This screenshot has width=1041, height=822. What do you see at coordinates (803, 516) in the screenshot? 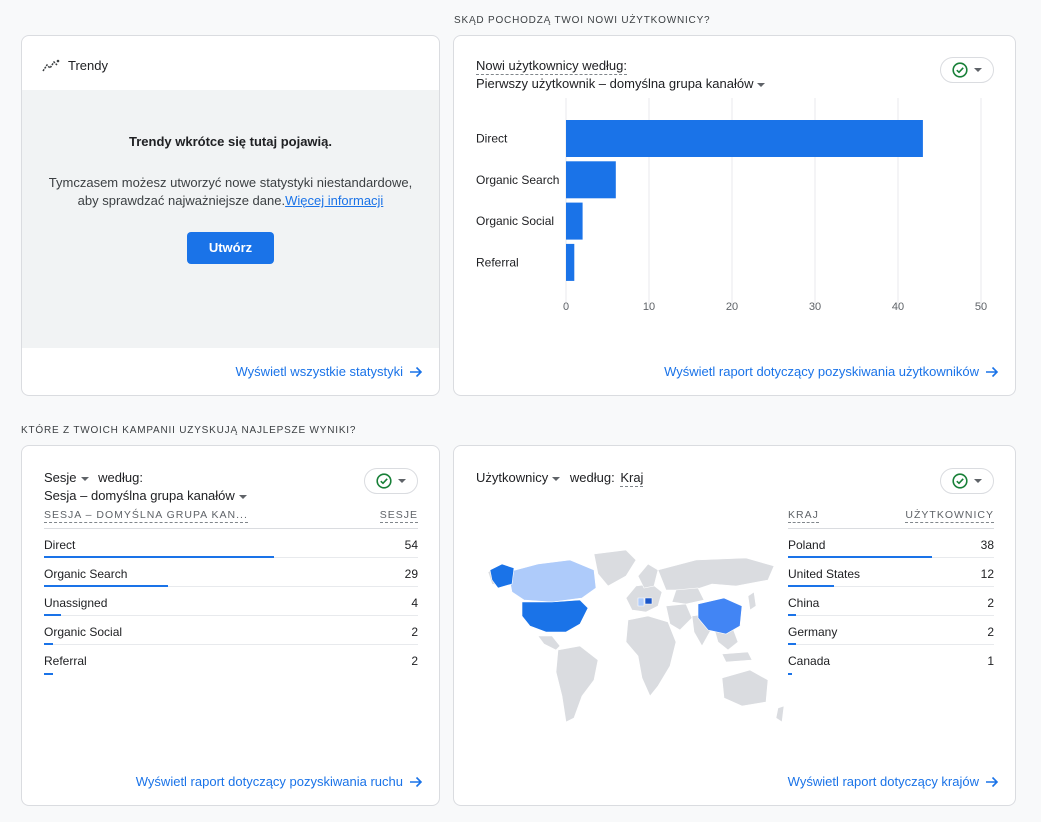
I see `countries-col-country: KRAJ` at bounding box center [803, 516].